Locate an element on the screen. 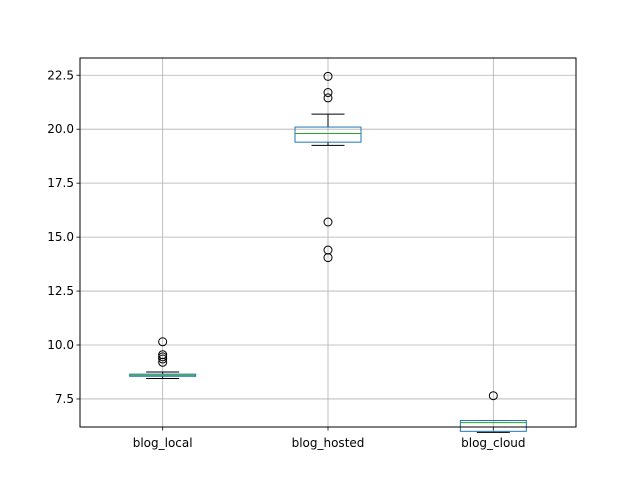 The height and width of the screenshot is (480, 640). y-tick-label: 7.5 is located at coordinates (64, 399).